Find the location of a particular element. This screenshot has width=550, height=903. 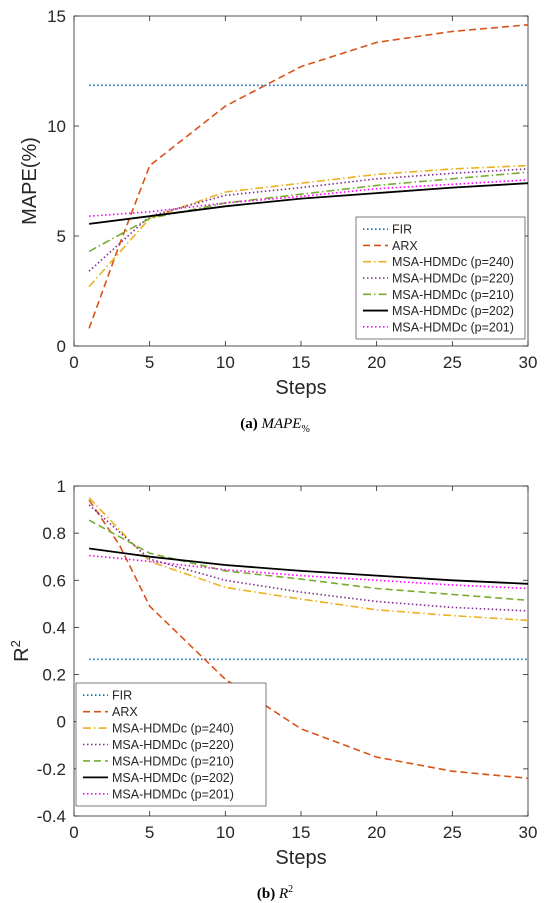

y-tick-label: -0.4 is located at coordinates (51, 816).